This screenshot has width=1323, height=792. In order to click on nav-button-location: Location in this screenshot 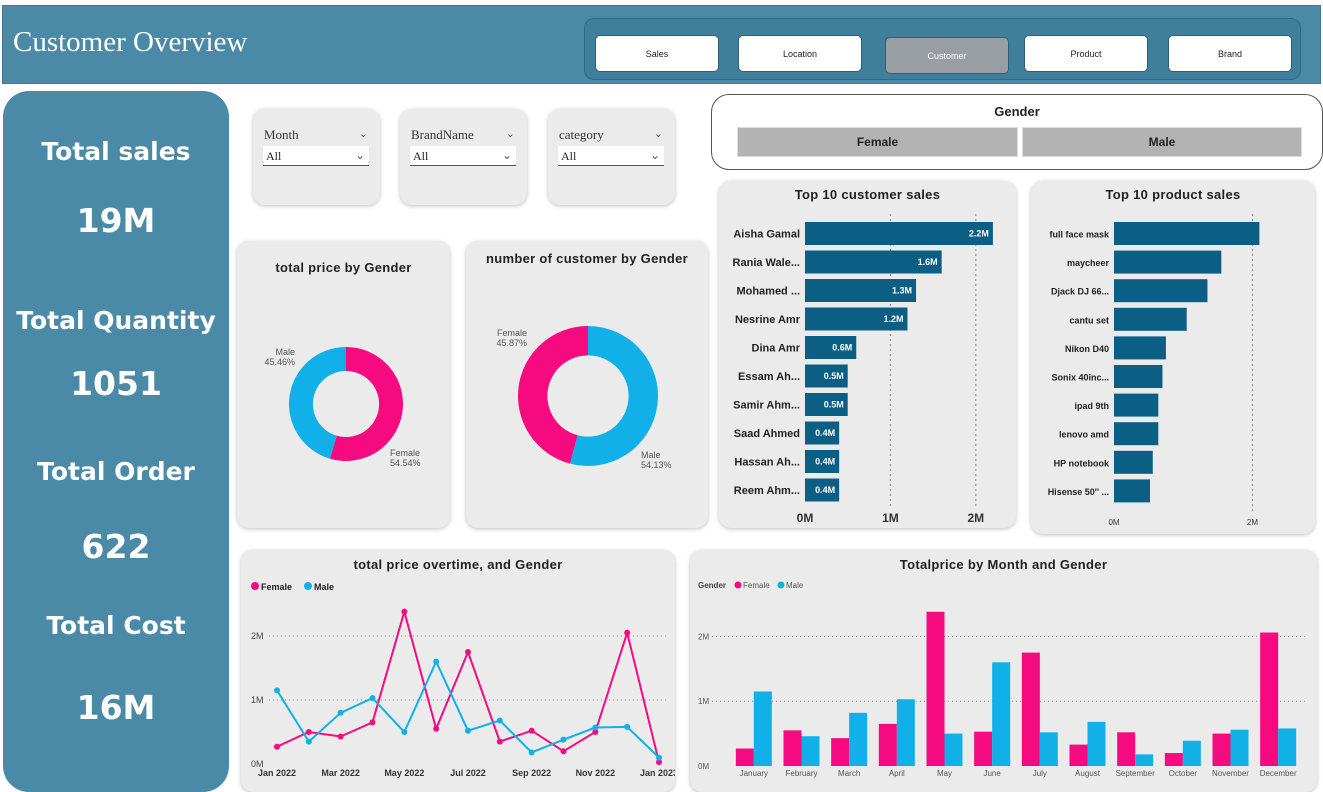, I will do `click(800, 53)`.